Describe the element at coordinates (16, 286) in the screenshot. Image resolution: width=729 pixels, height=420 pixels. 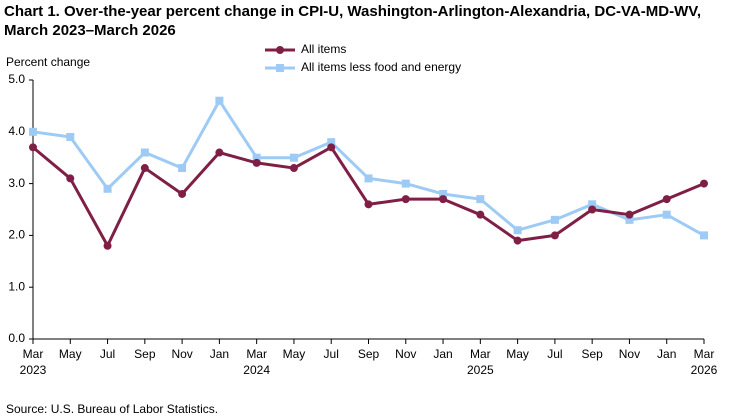
I see `y-tick-label: 1.0` at that location.